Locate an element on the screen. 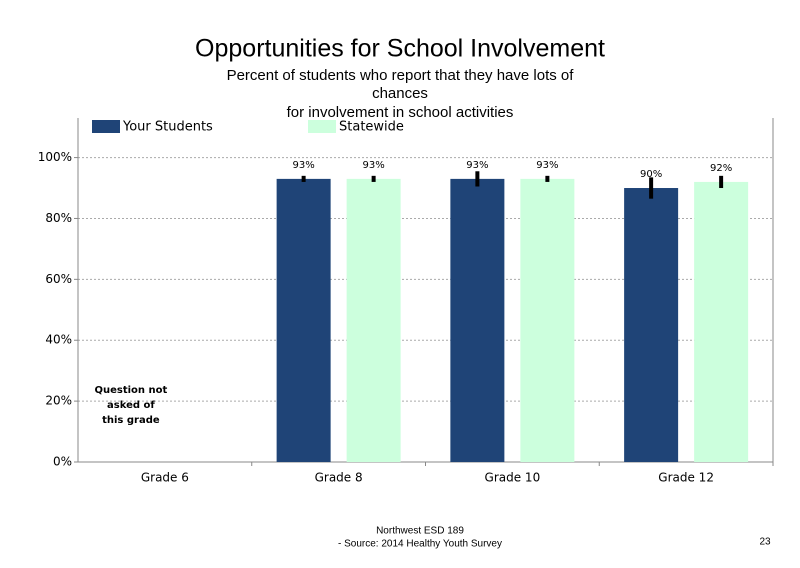  annotation: this grade is located at coordinates (131, 420).